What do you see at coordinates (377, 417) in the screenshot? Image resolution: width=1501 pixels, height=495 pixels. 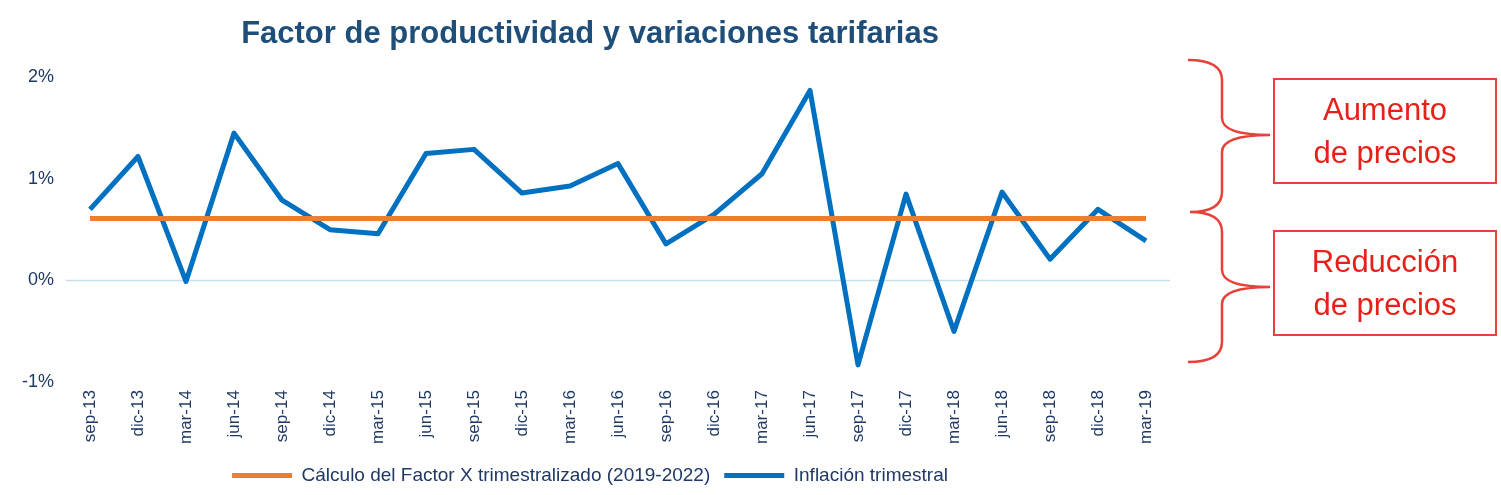 I see `x-tick-label: mar-15` at bounding box center [377, 417].